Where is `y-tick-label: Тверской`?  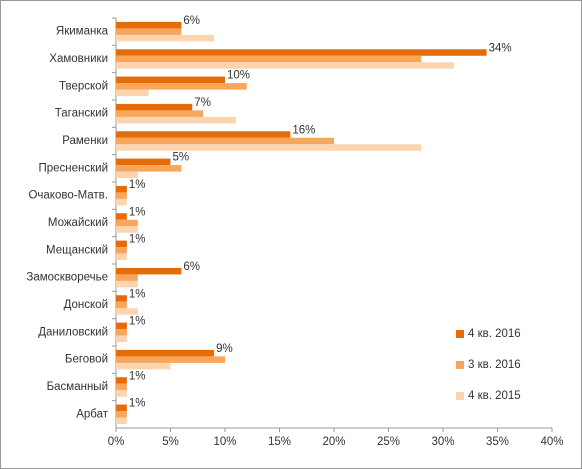 y-tick-label: Тверской is located at coordinates (83, 86).